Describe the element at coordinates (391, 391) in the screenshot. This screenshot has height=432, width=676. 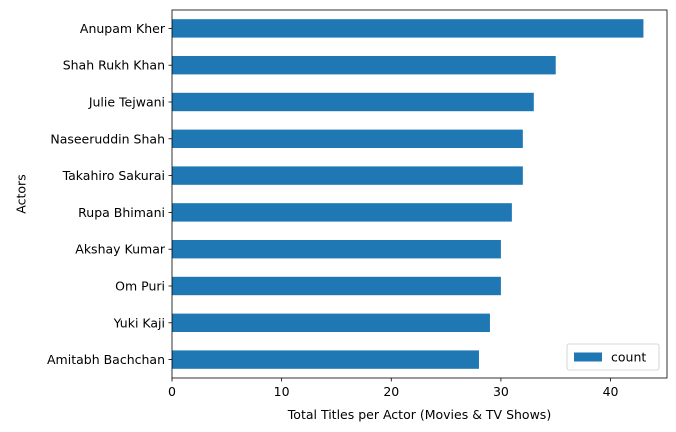
I see `x-tick-label: 20` at that location.